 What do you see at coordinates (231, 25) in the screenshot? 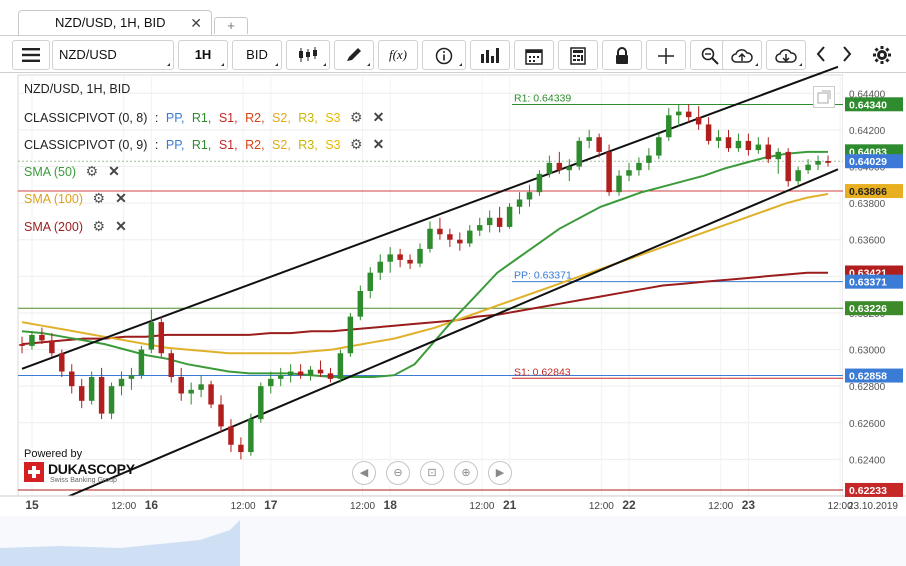
I see `add-tab-button: +` at bounding box center [231, 25].